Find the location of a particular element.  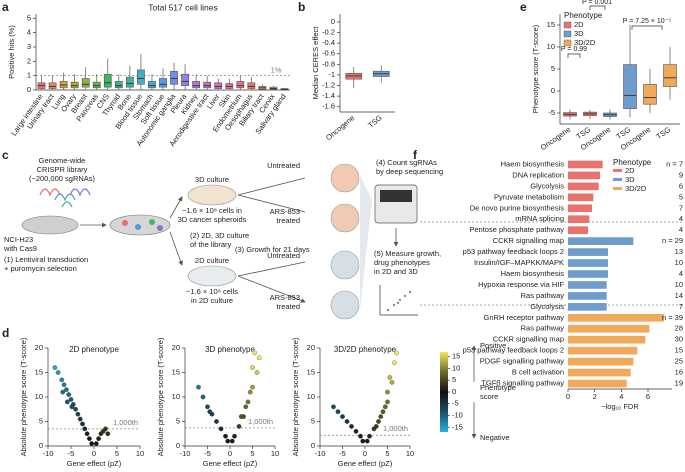

y-tick-label: -5 is located at coordinates (551, 112).